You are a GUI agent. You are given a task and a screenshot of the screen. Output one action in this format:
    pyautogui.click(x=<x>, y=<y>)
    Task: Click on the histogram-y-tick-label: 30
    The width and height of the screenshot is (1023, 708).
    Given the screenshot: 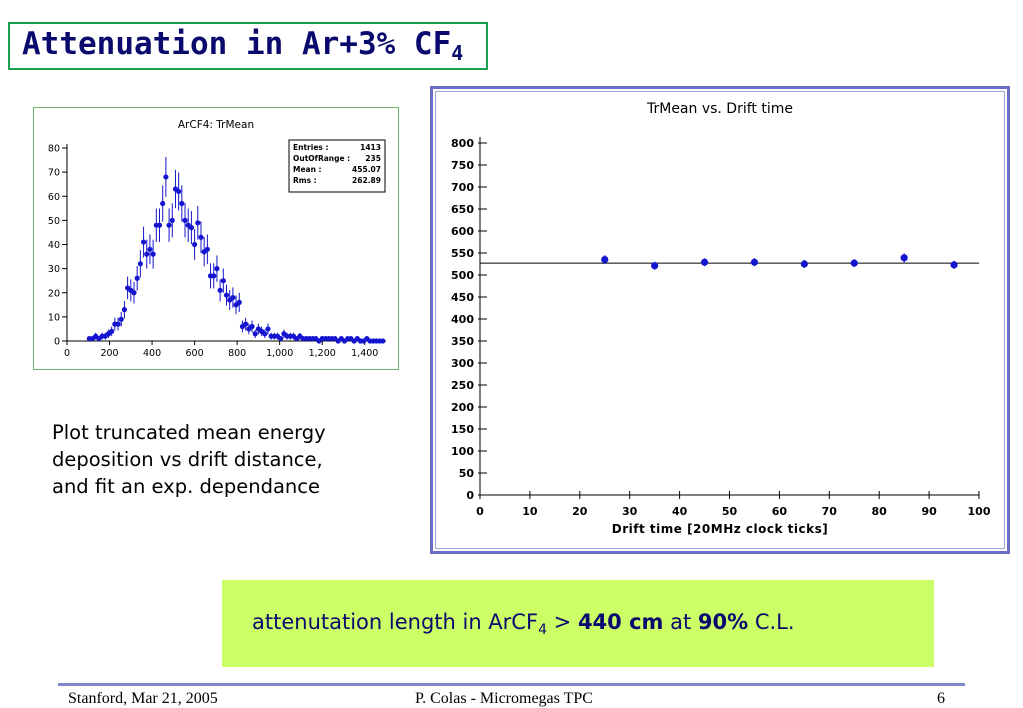 What is the action you would take?
    pyautogui.click(x=54, y=269)
    